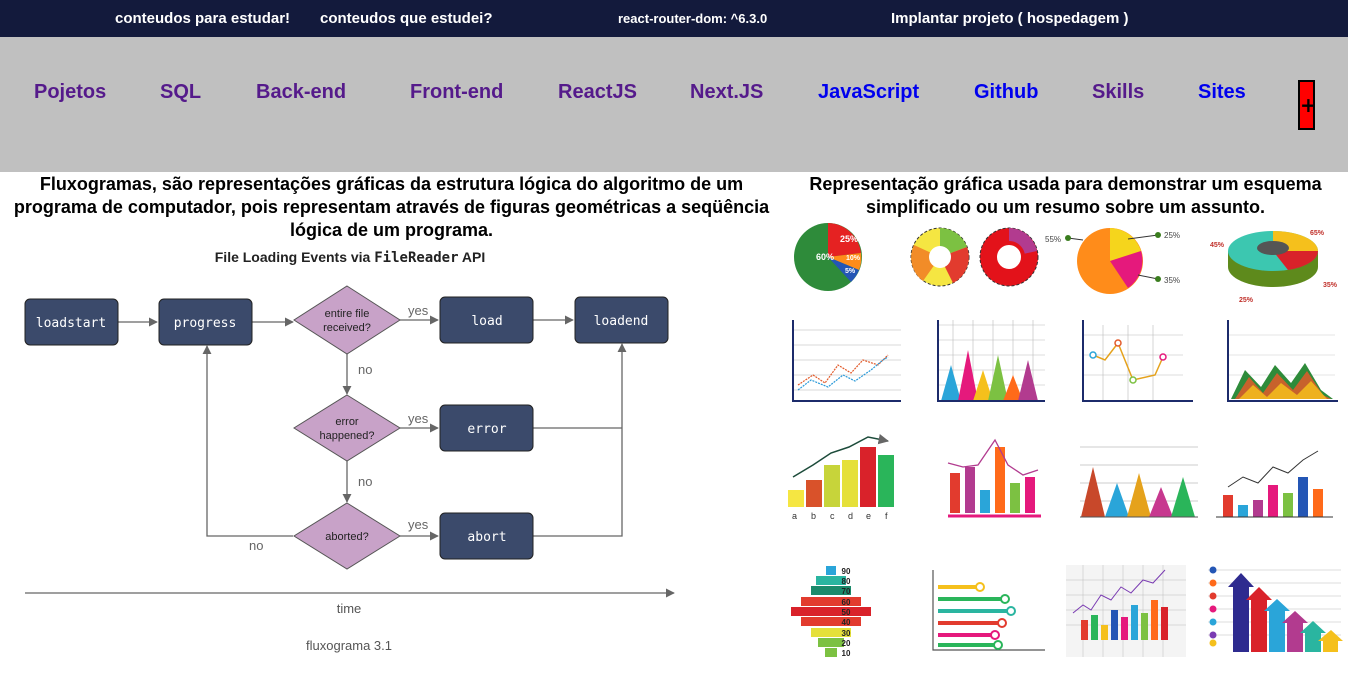 Image resolution: width=1348 pixels, height=676 pixels. What do you see at coordinates (846, 591) in the screenshot?
I see `svg-text: 70` at bounding box center [846, 591].